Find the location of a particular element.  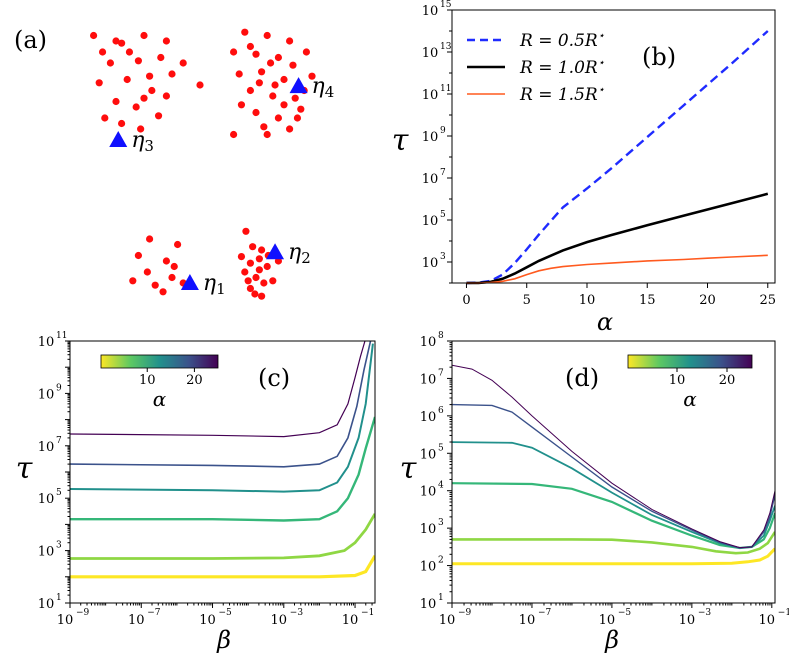

panel-d-ylabel: τ is located at coordinates (408, 468).